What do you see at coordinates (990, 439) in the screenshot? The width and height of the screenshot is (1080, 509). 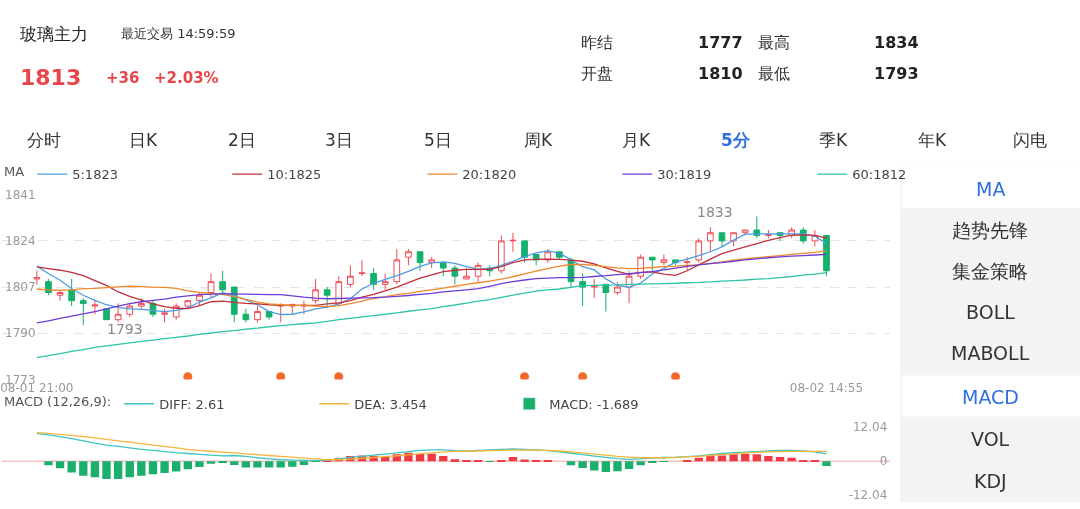 I see `text: VOL` at bounding box center [990, 439].